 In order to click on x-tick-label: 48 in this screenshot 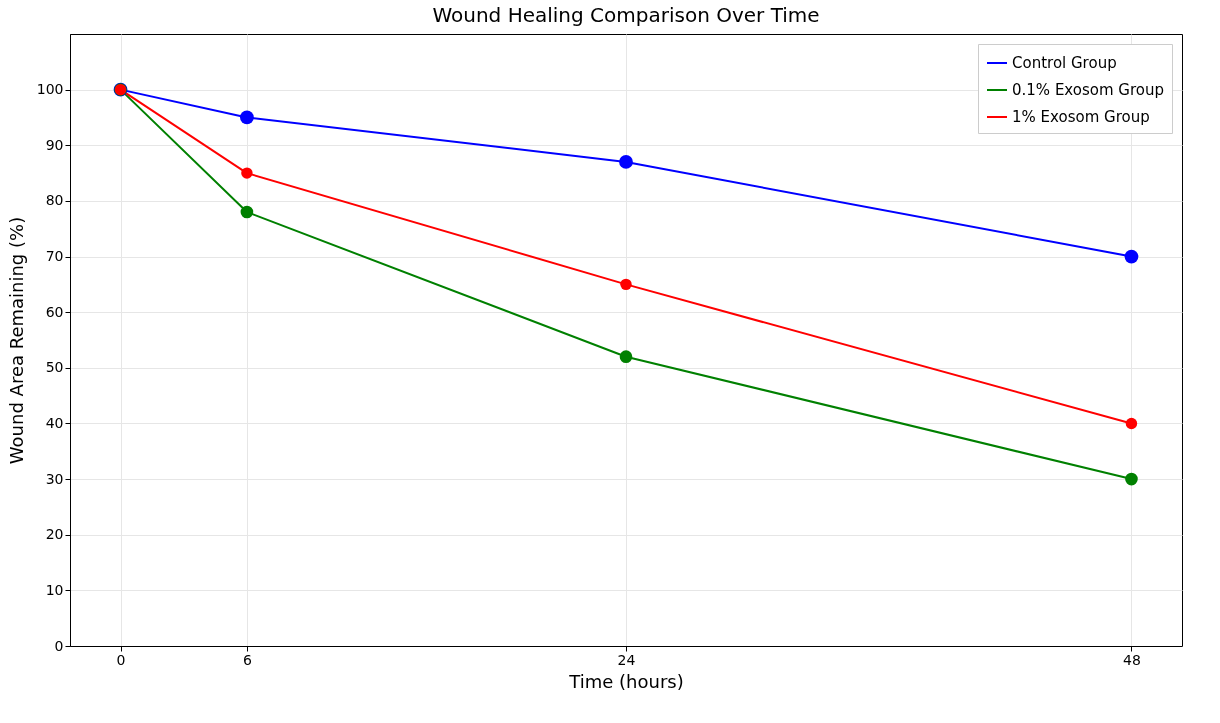, I will do `click(1132, 659)`.